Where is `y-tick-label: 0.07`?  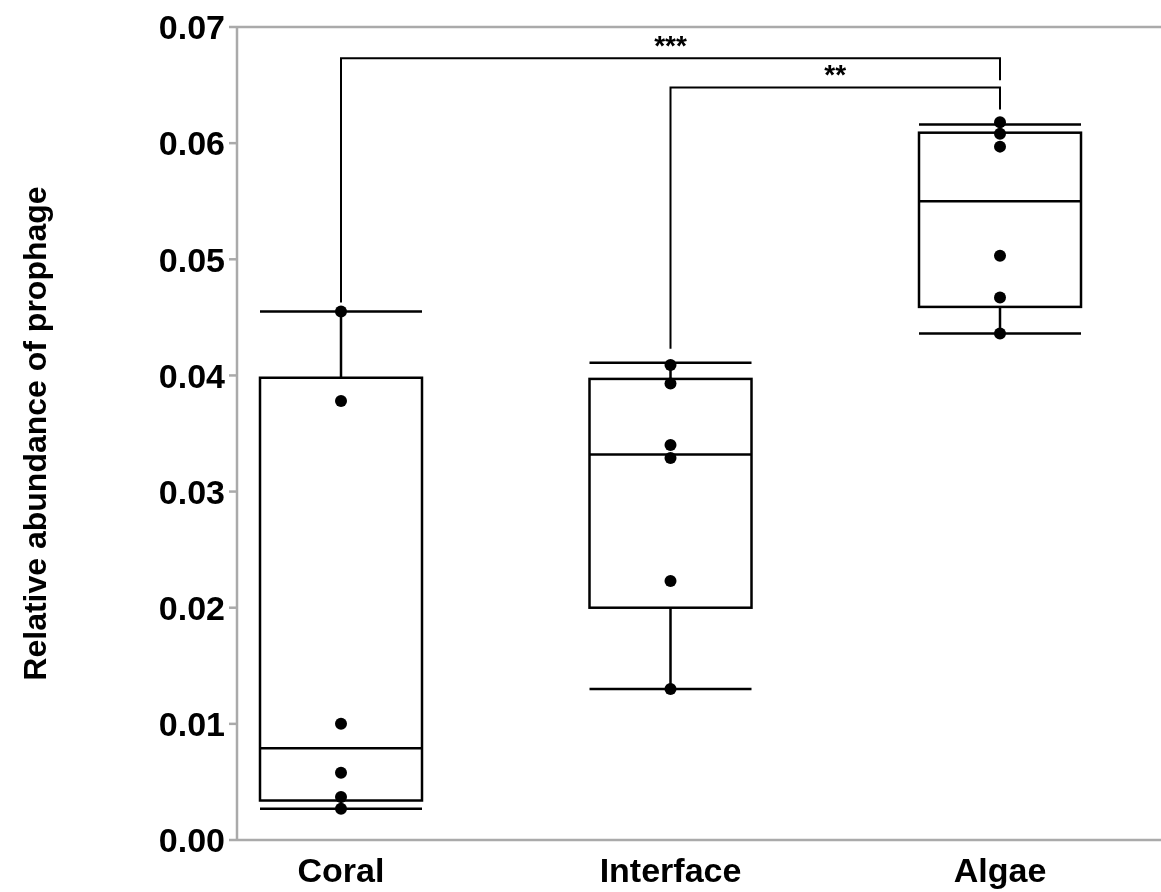
y-tick-label: 0.07 is located at coordinates (191, 27).